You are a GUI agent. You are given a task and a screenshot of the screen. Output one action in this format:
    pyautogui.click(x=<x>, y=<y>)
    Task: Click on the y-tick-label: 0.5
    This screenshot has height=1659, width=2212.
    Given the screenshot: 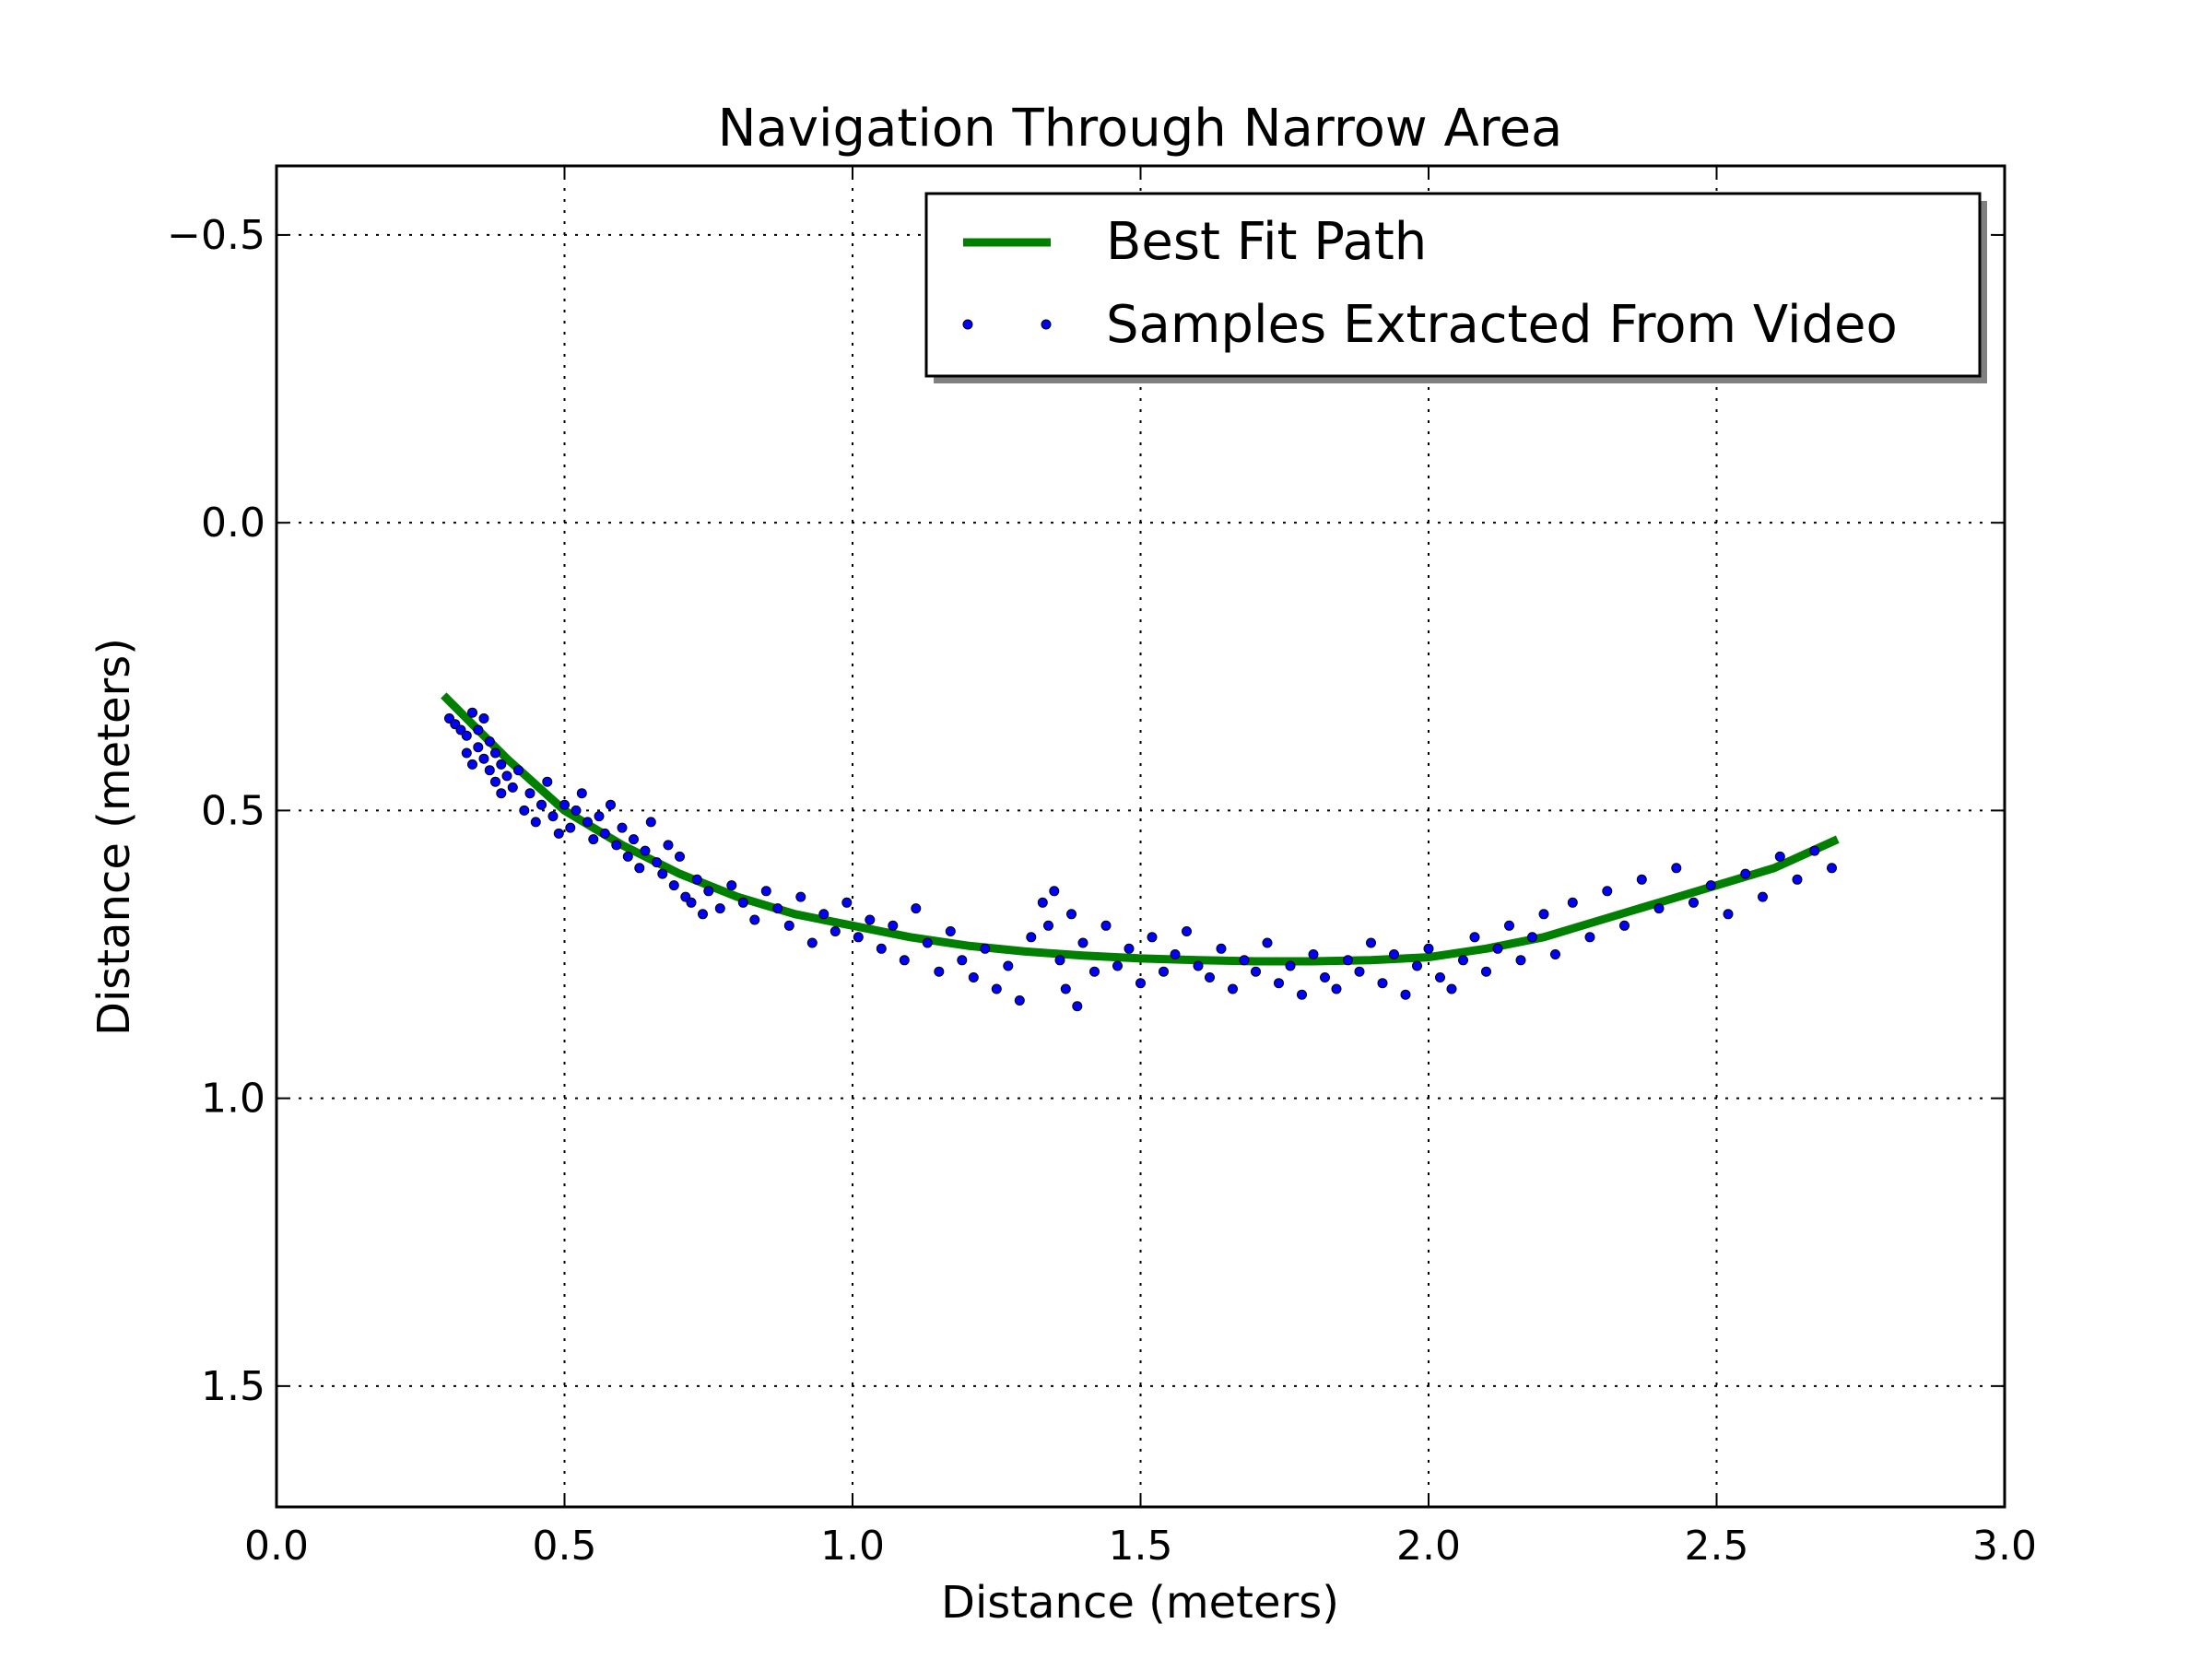 What is the action you would take?
    pyautogui.click(x=233, y=810)
    